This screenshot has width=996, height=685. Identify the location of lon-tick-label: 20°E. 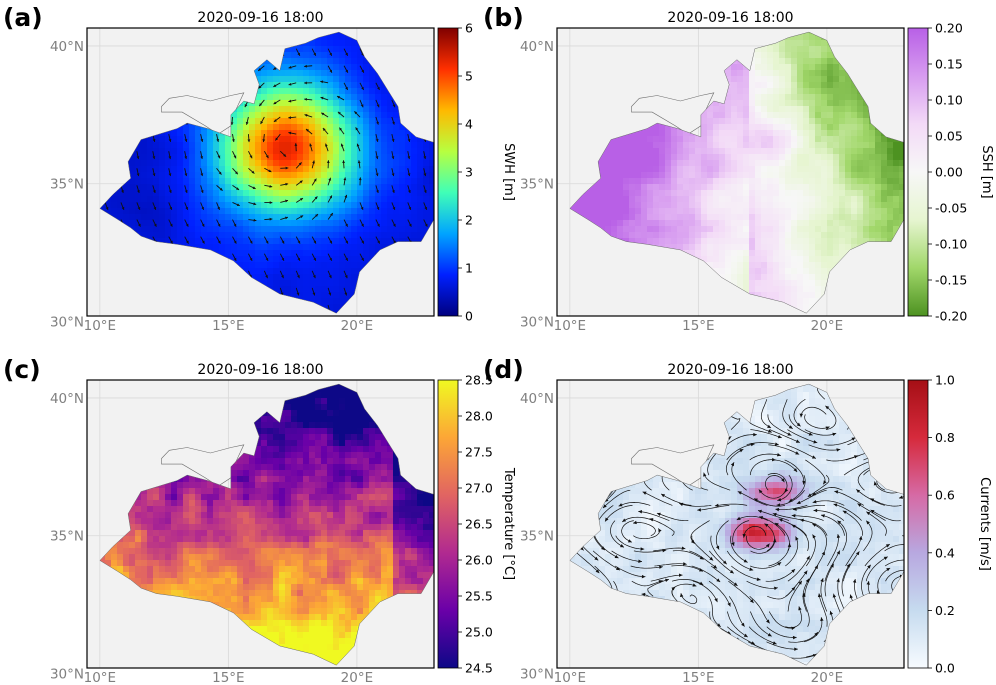
(357, 677).